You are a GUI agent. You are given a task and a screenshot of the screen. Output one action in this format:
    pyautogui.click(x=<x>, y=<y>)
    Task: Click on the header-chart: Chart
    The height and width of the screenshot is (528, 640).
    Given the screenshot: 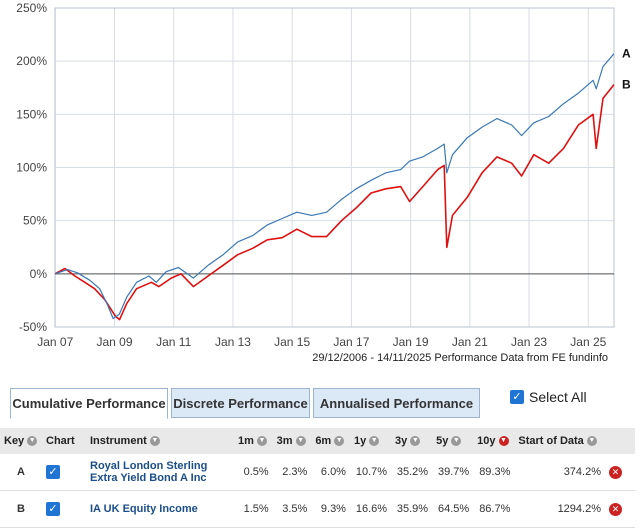 What is the action you would take?
    pyautogui.click(x=64, y=441)
    